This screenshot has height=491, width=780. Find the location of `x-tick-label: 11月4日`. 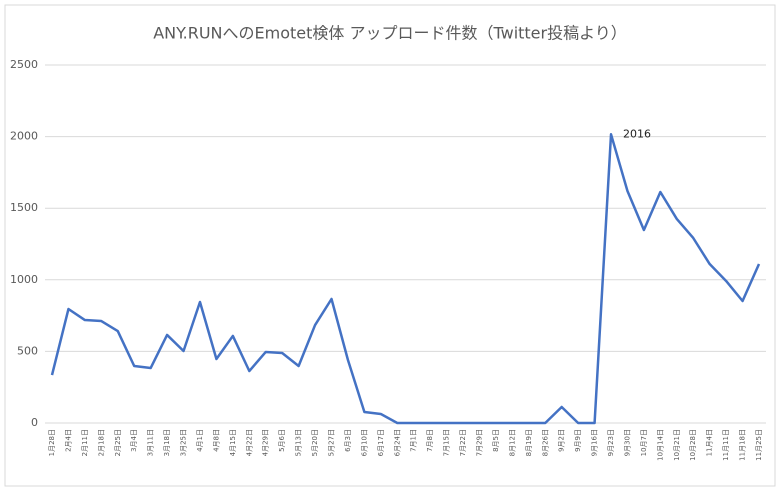

x-tick-label: 11月4日 is located at coordinates (710, 442).